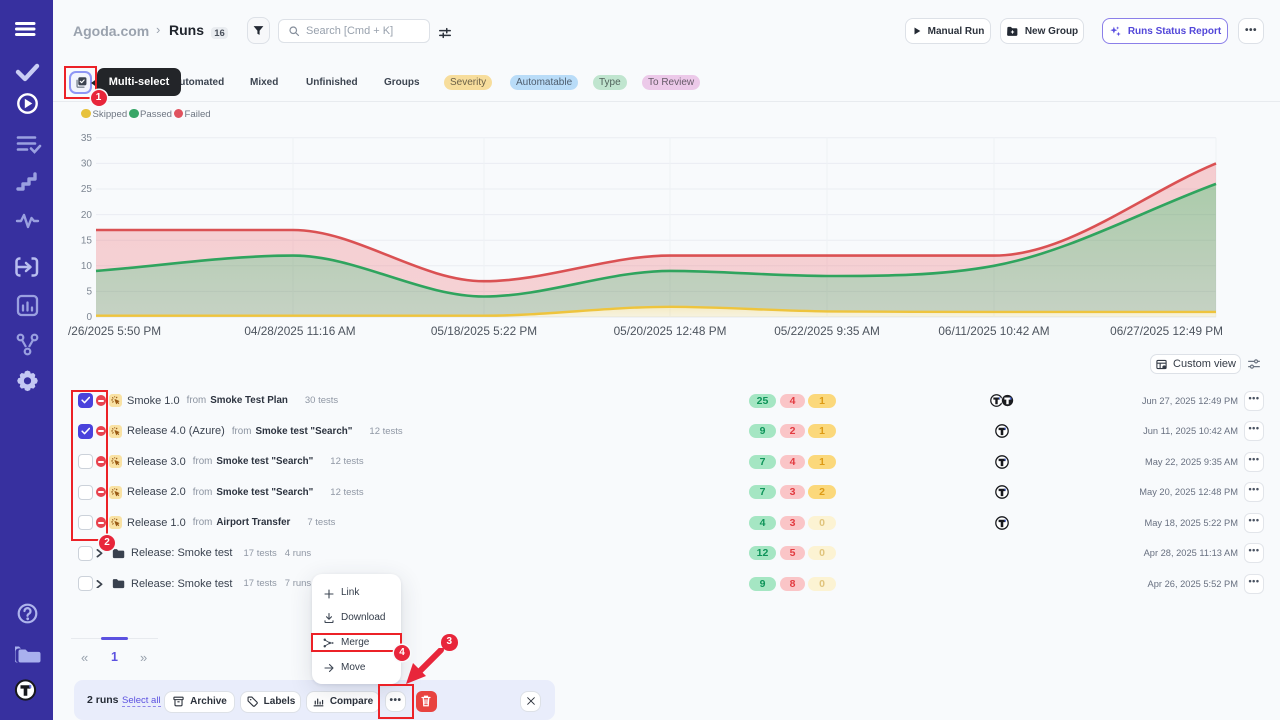 The image size is (1280, 720). Describe the element at coordinates (87, 189) in the screenshot. I see `svg-text: 25` at that location.